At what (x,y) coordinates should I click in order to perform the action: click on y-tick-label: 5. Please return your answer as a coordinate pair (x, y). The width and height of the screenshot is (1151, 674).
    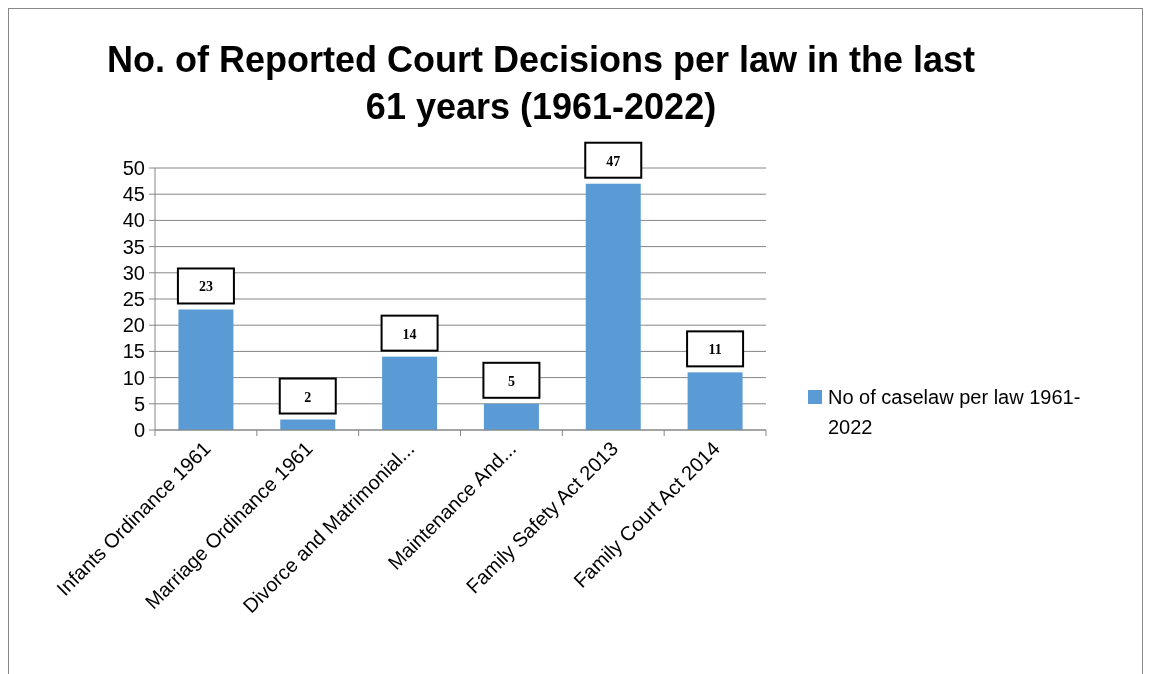
    Looking at the image, I should click on (139, 403).